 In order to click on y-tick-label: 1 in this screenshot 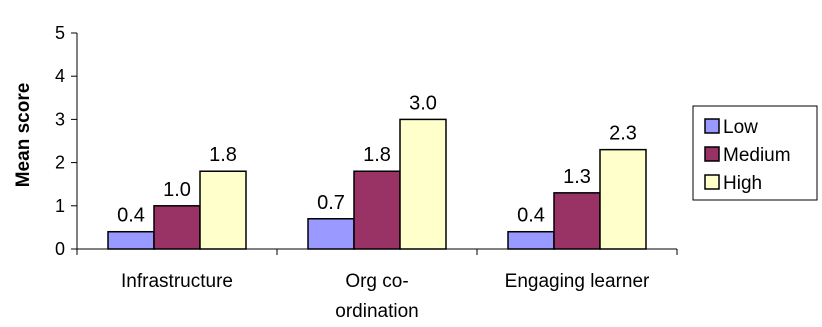, I will do `click(60, 206)`.